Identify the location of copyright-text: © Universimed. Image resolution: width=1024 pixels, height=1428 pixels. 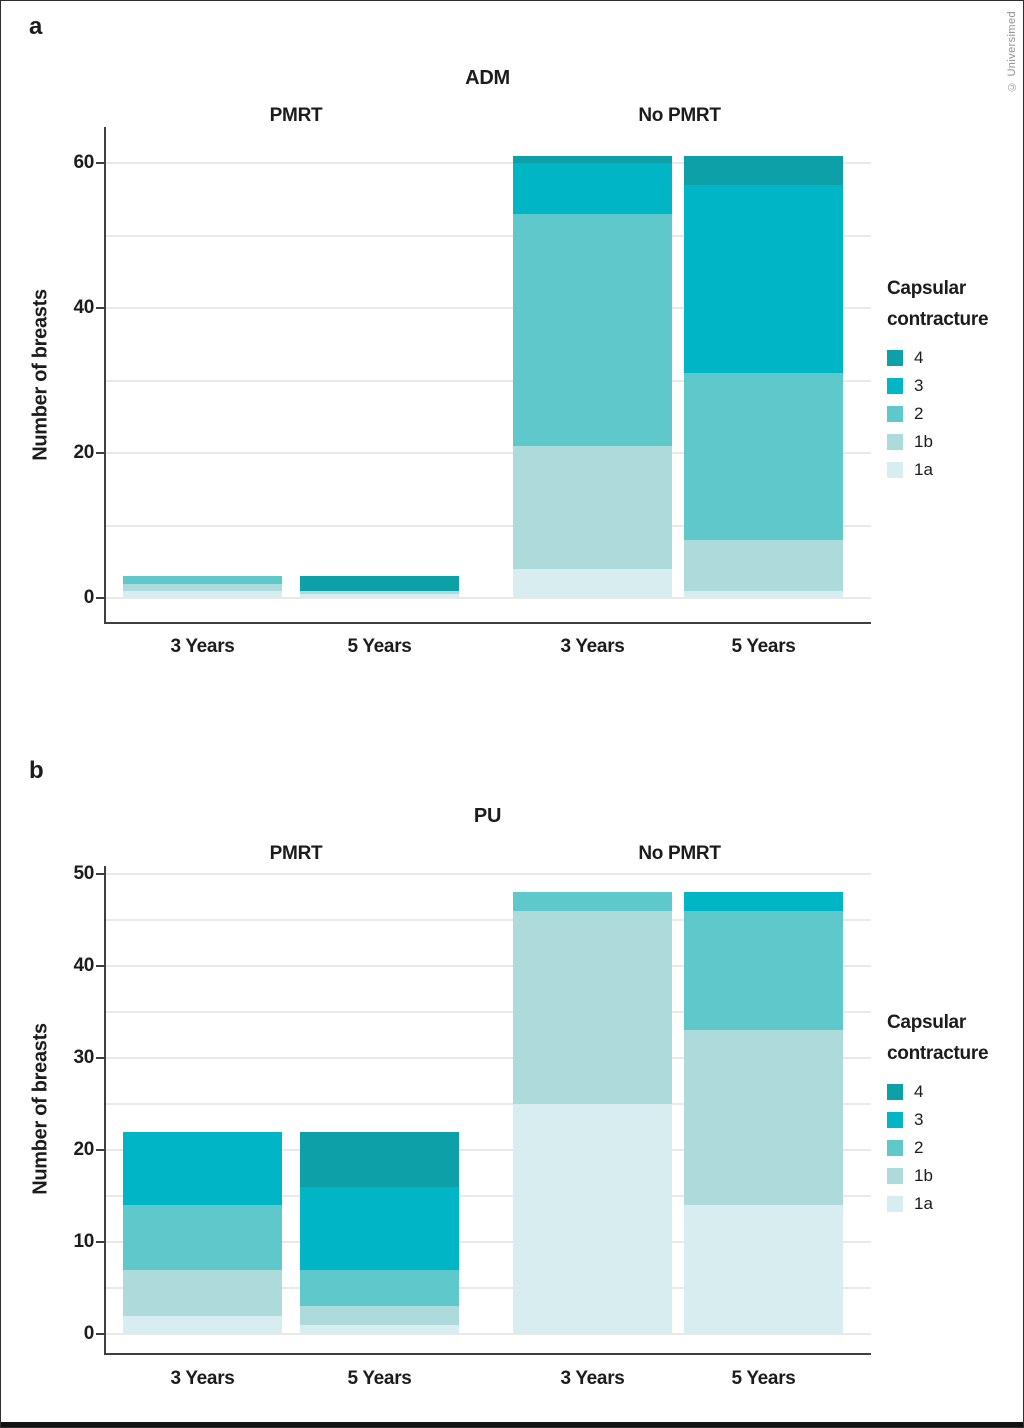
(1012, 52).